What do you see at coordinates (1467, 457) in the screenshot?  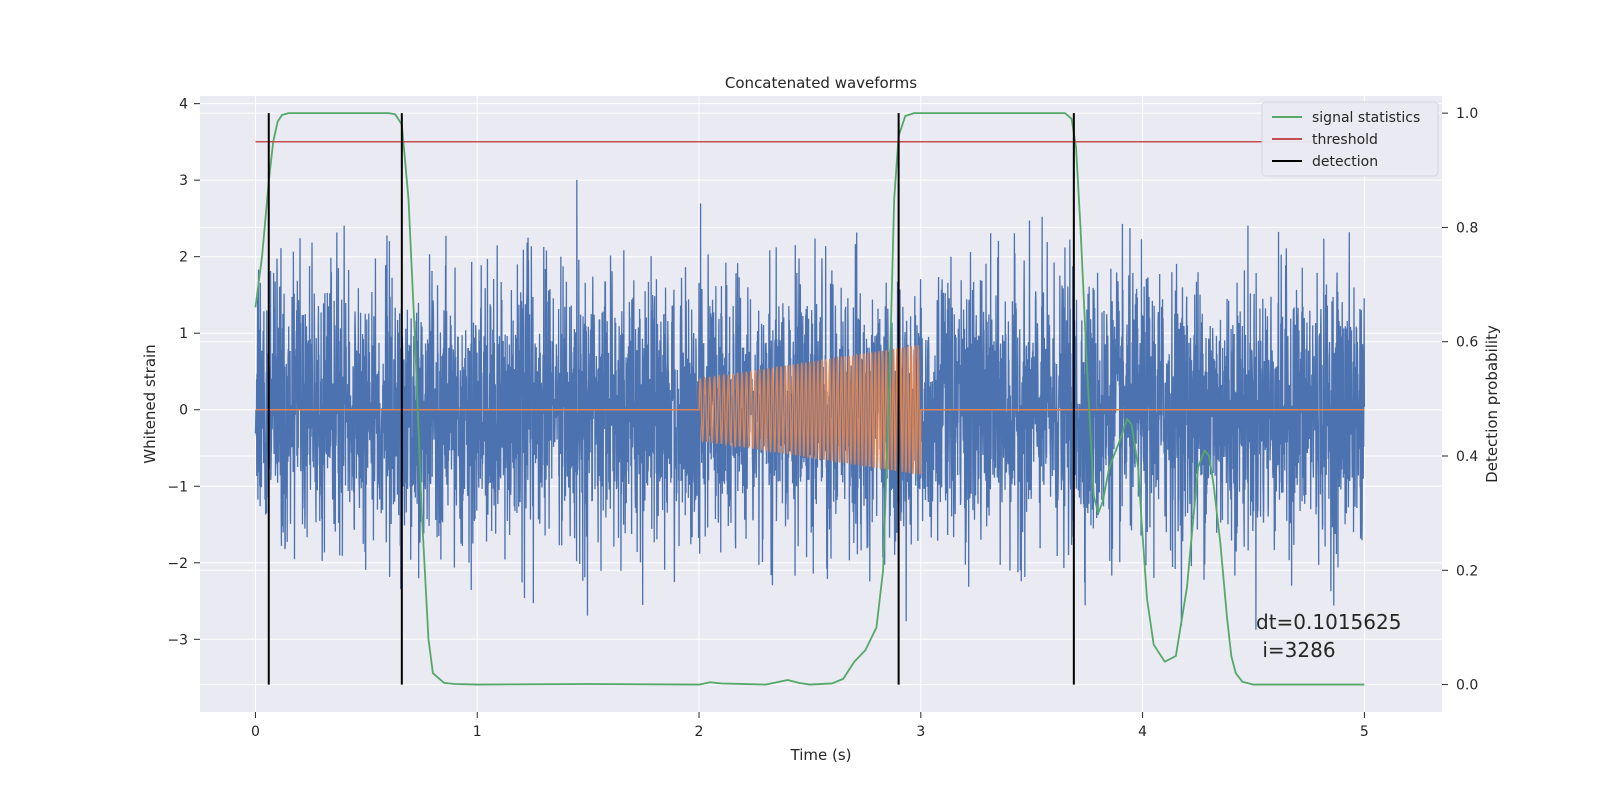 I see `y2-tick-label: 0.4` at bounding box center [1467, 457].